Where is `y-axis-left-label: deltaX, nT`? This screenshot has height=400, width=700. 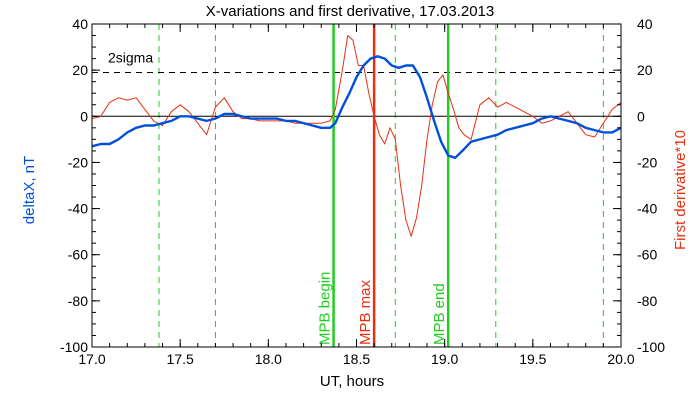 y-axis-left-label: deltaX, nT is located at coordinates (29, 190).